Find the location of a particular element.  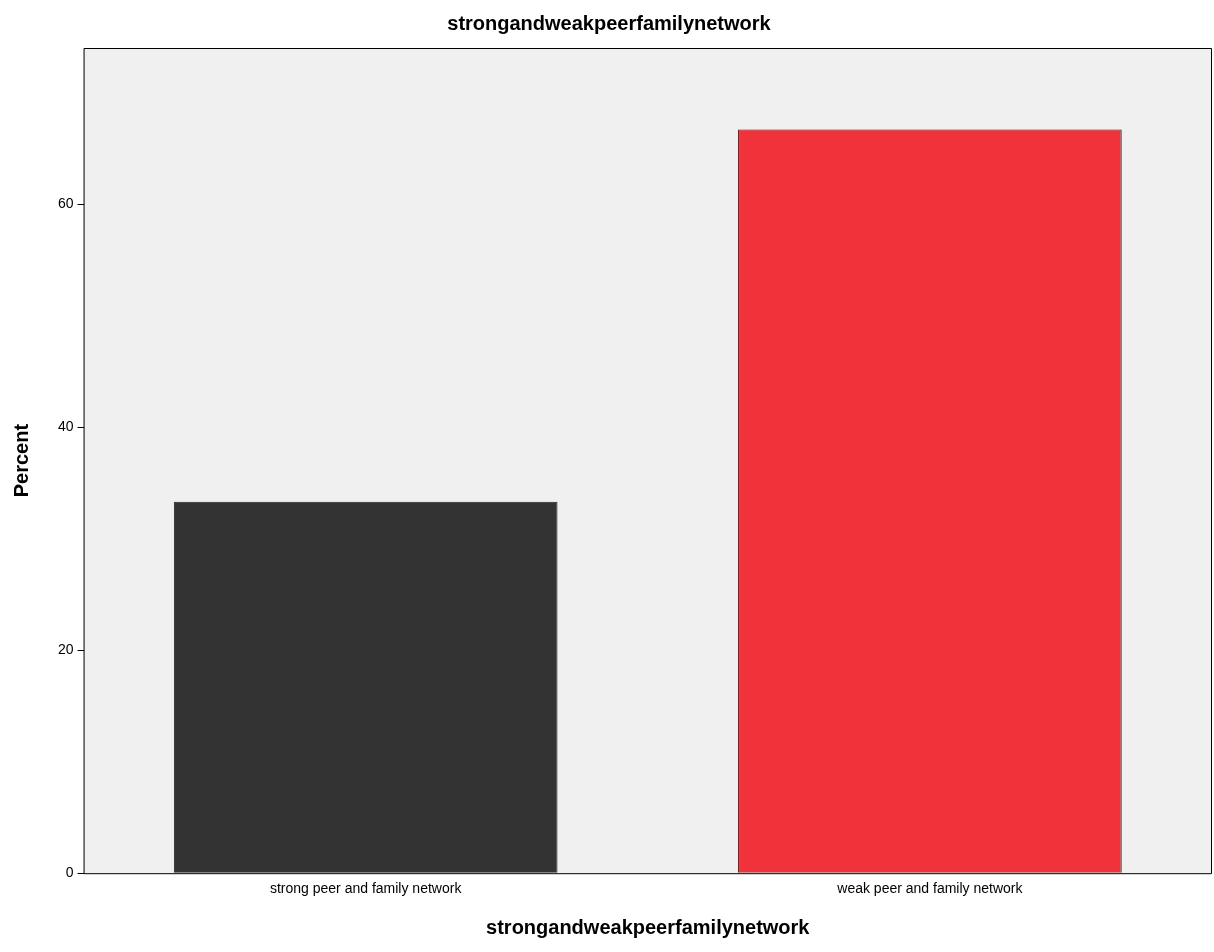

y-tick-label: 0 is located at coordinates (69, 872).